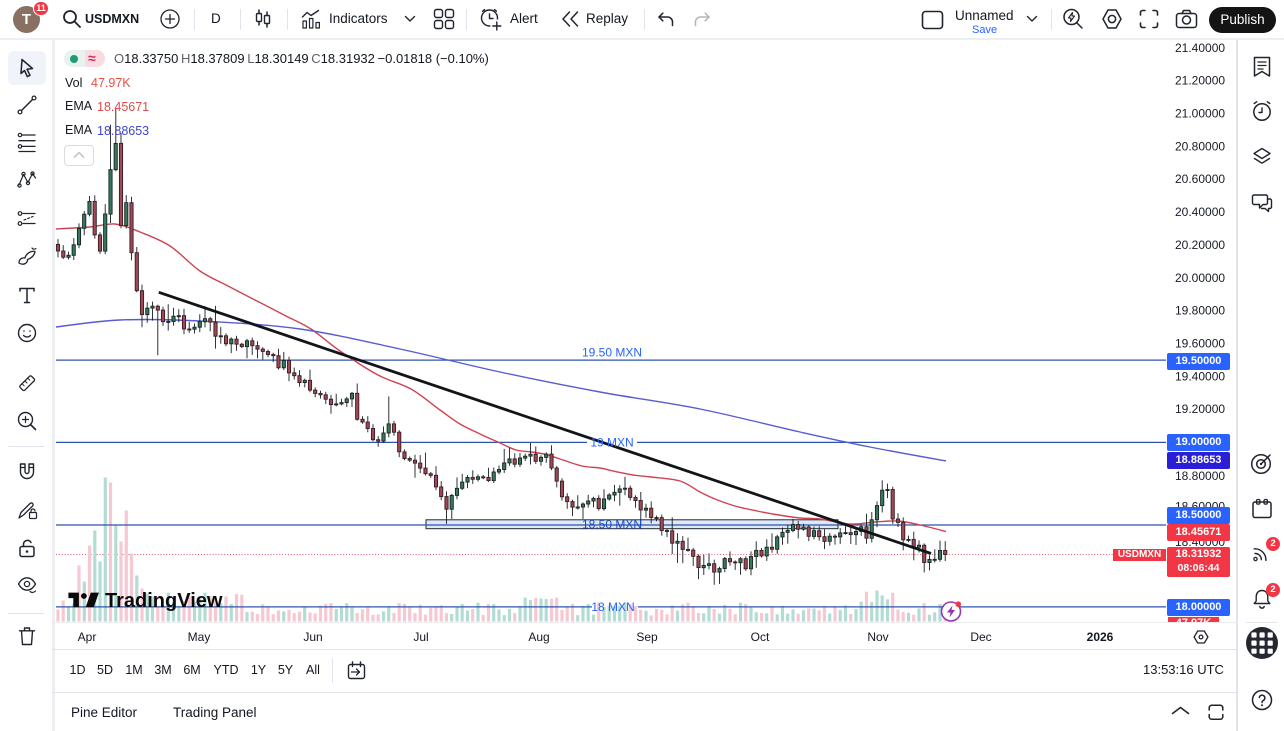  What do you see at coordinates (612, 607) in the screenshot?
I see `svg-text: 18 MXN` at bounding box center [612, 607].